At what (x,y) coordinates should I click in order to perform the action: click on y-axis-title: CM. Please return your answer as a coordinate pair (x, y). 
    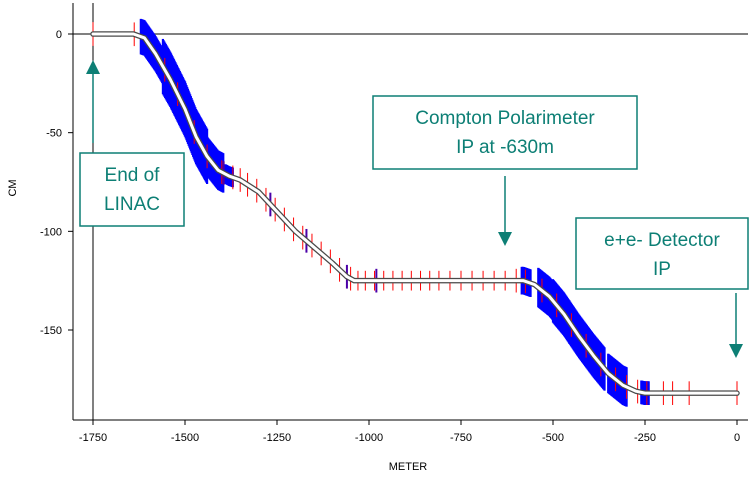
    Looking at the image, I should click on (13, 187).